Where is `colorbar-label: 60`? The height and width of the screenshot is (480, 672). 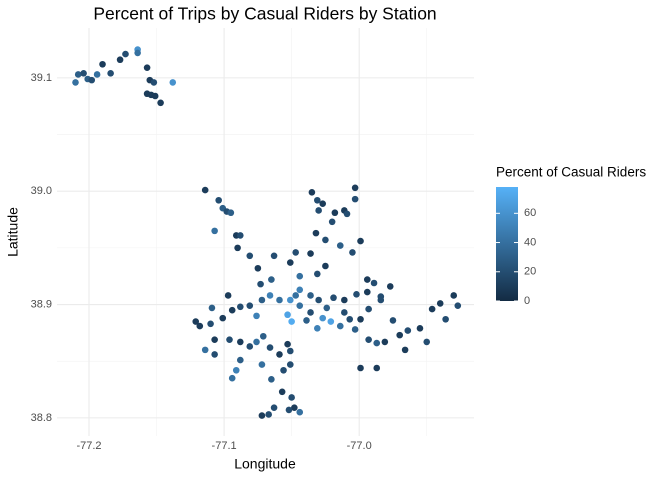 colorbar-label: 60 is located at coordinates (530, 213).